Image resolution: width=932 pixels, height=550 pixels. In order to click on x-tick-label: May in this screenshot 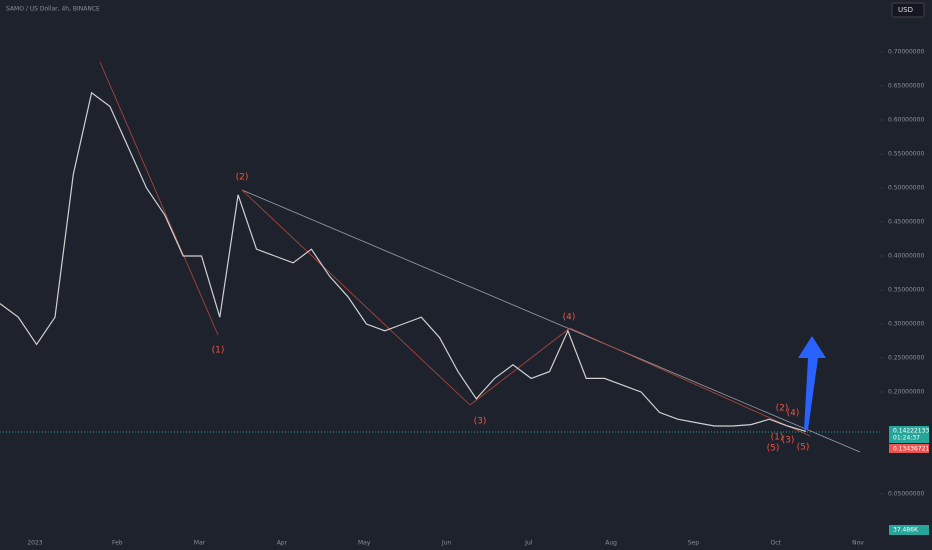, I will do `click(364, 543)`.